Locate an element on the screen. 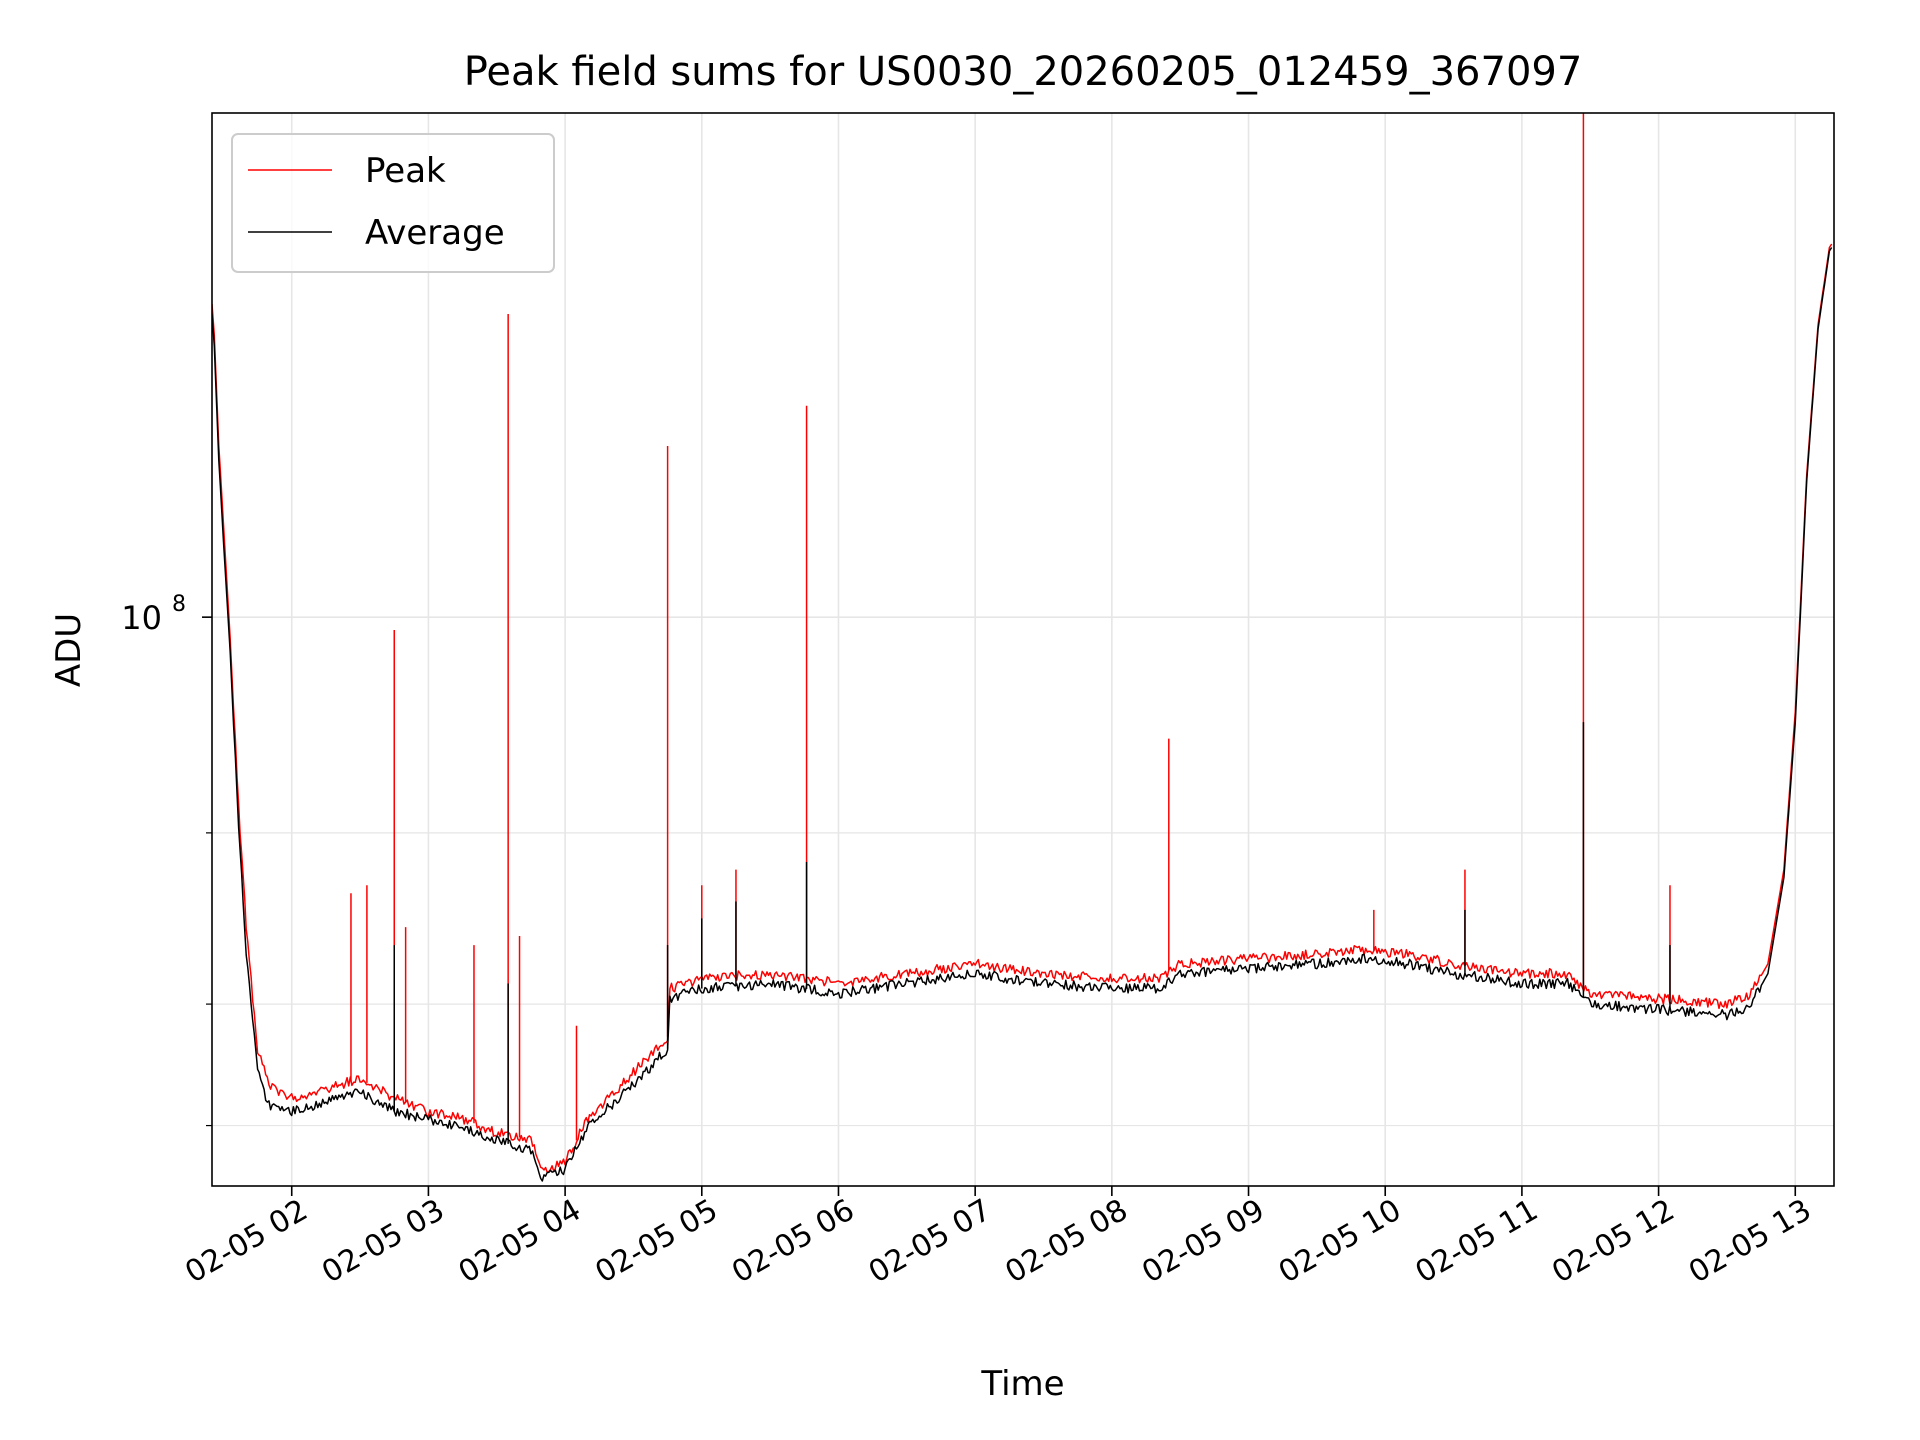  y-axis-label: ADU is located at coordinates (69, 650).